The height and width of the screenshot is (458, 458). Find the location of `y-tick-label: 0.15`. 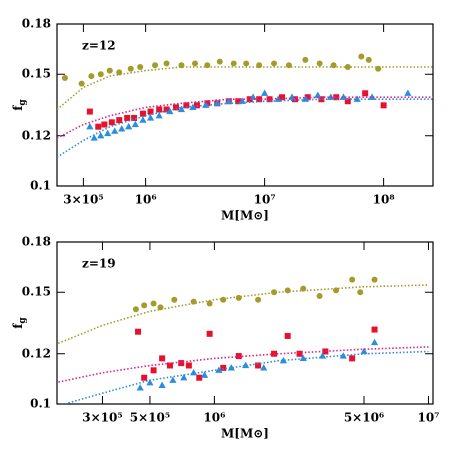

y-tick-label: 0.15 is located at coordinates (36, 292).